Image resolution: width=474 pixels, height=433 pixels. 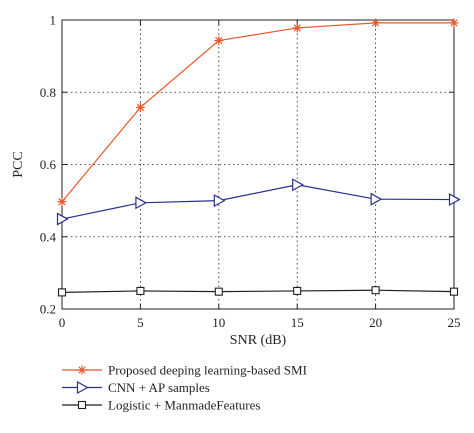 I want to click on legend-label: Logistic + ManmadeFeatures, so click(x=184, y=405).